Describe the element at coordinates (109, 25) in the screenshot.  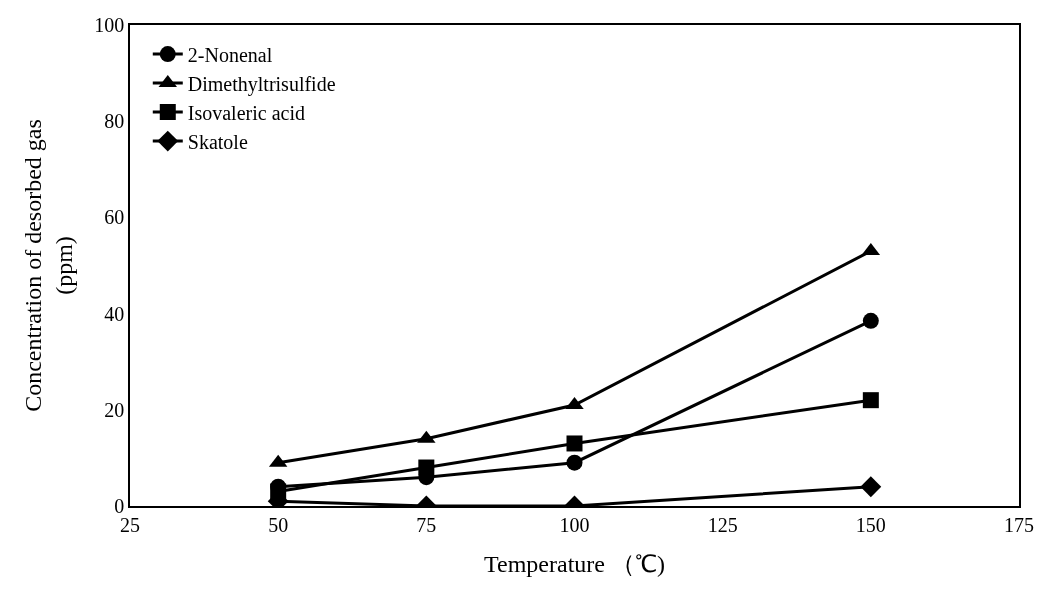
I see `y-tick-label: 100` at that location.